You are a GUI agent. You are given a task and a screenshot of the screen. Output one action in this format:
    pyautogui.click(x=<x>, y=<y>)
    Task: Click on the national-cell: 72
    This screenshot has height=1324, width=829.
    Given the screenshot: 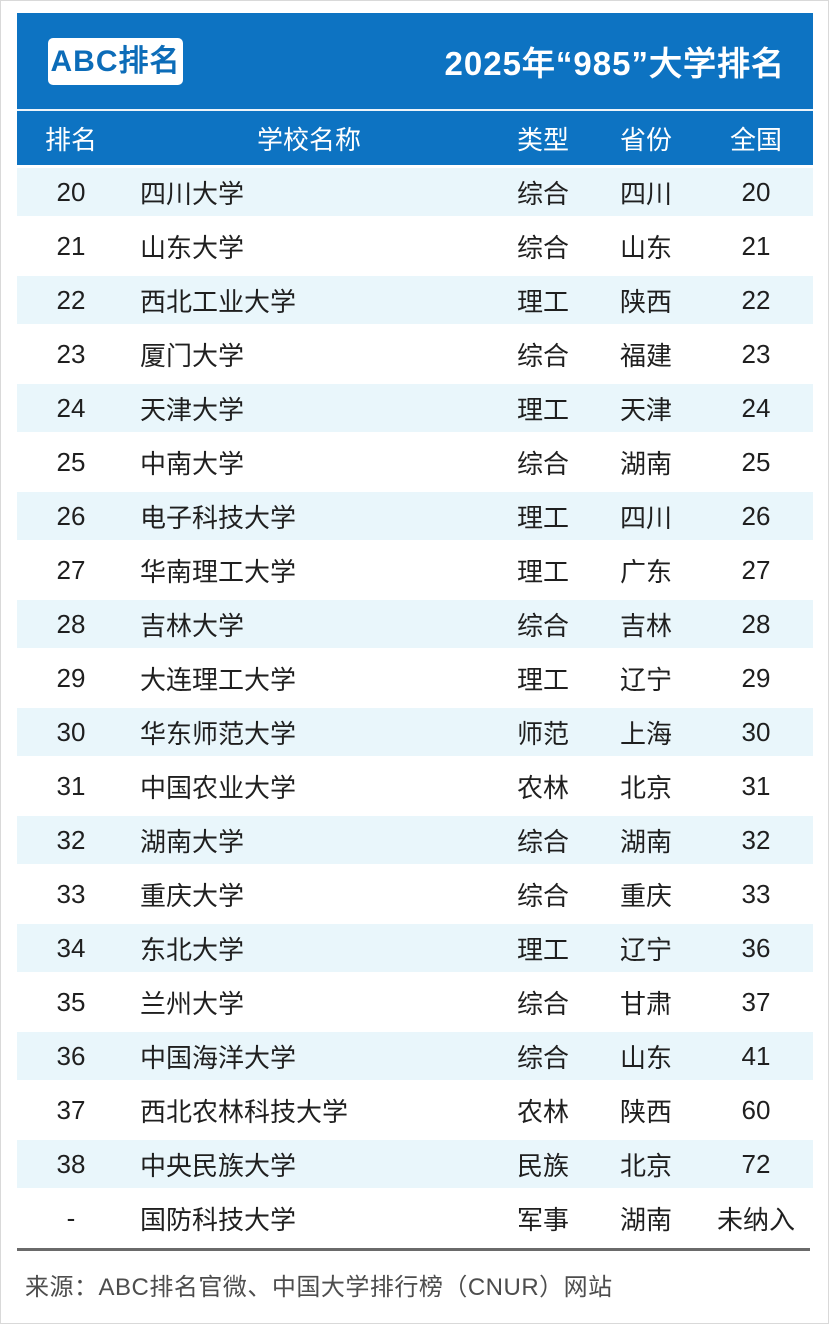 What is the action you would take?
    pyautogui.click(x=756, y=1163)
    